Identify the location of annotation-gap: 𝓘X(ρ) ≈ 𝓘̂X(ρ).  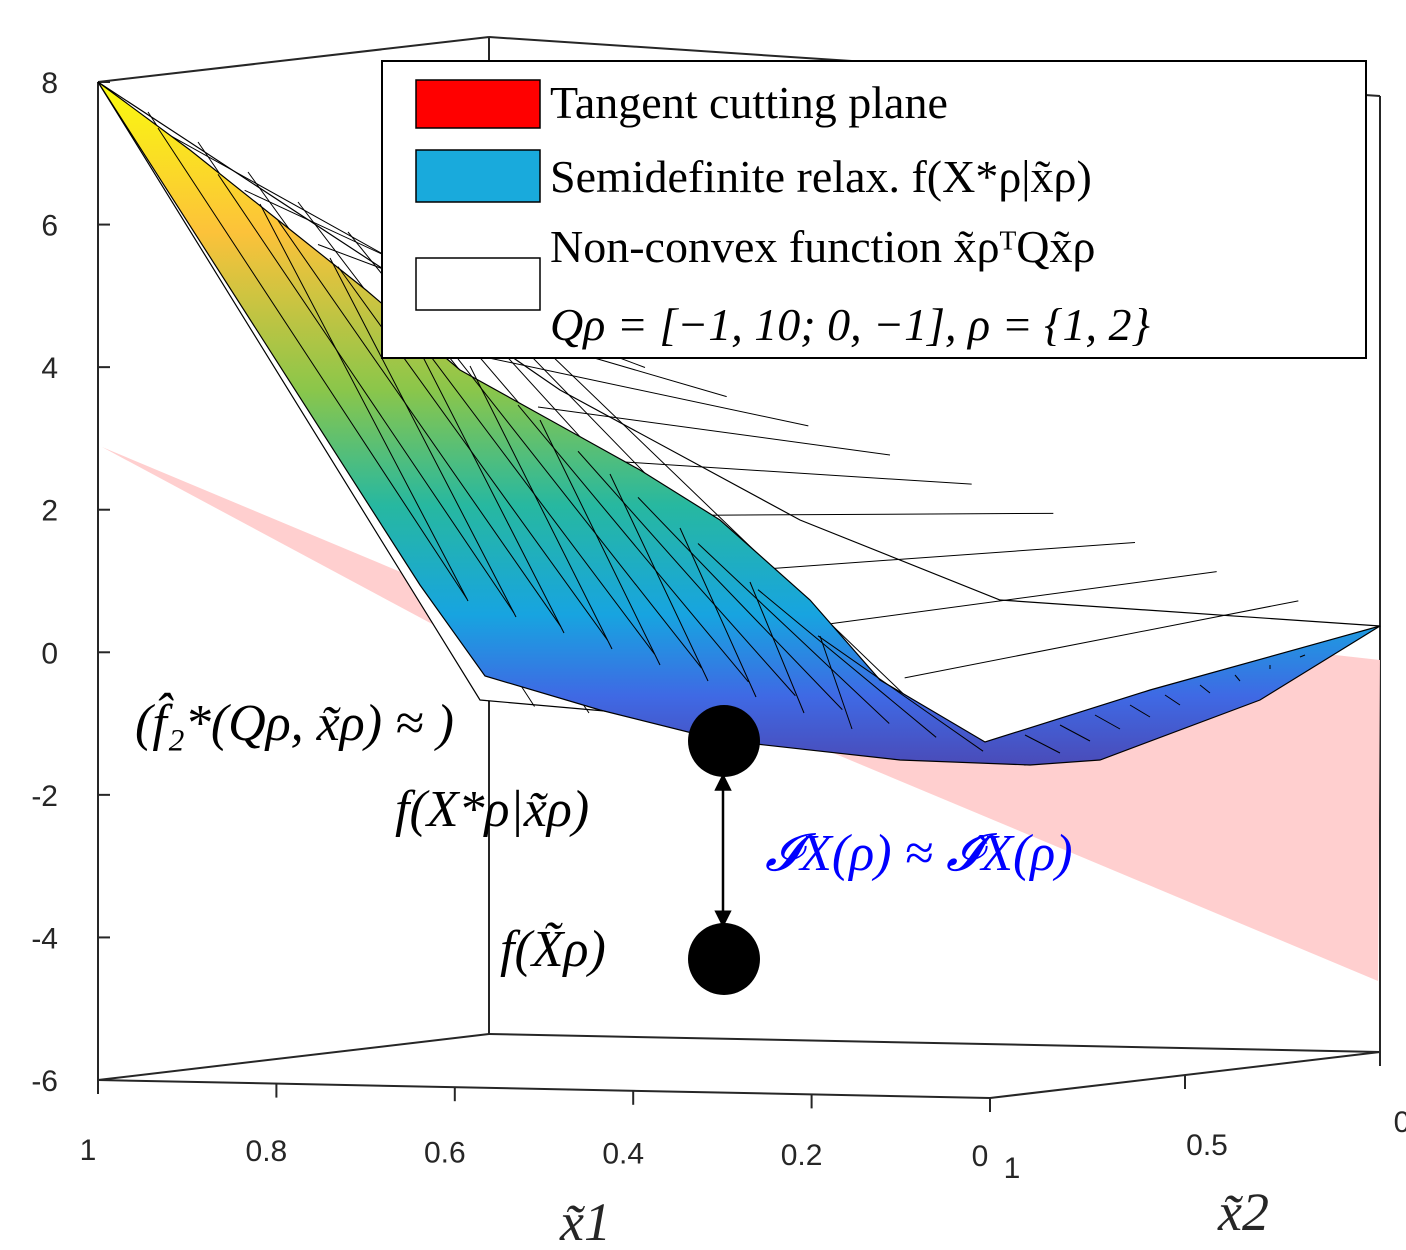
(919, 853).